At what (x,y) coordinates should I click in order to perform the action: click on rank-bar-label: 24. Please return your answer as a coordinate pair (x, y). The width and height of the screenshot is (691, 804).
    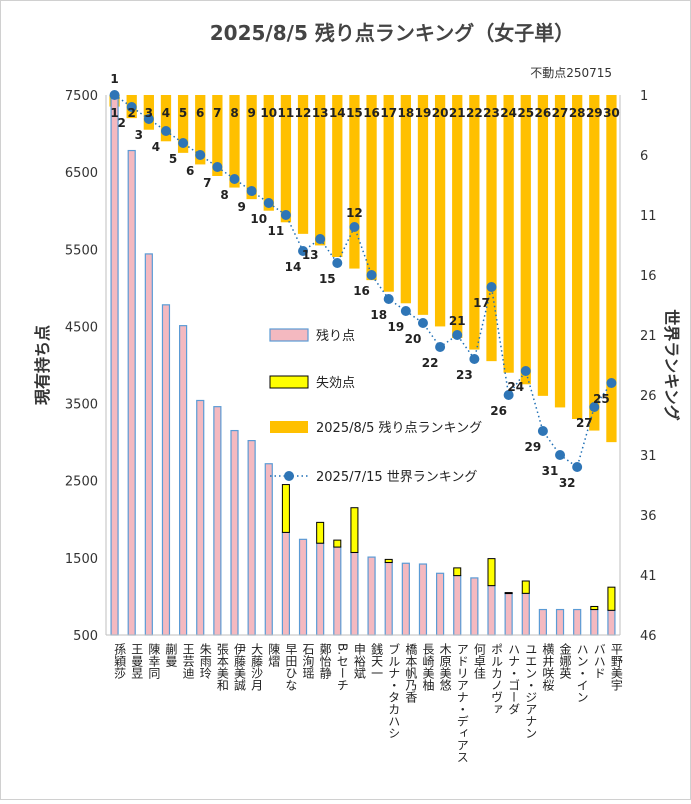
    Looking at the image, I should click on (508, 113).